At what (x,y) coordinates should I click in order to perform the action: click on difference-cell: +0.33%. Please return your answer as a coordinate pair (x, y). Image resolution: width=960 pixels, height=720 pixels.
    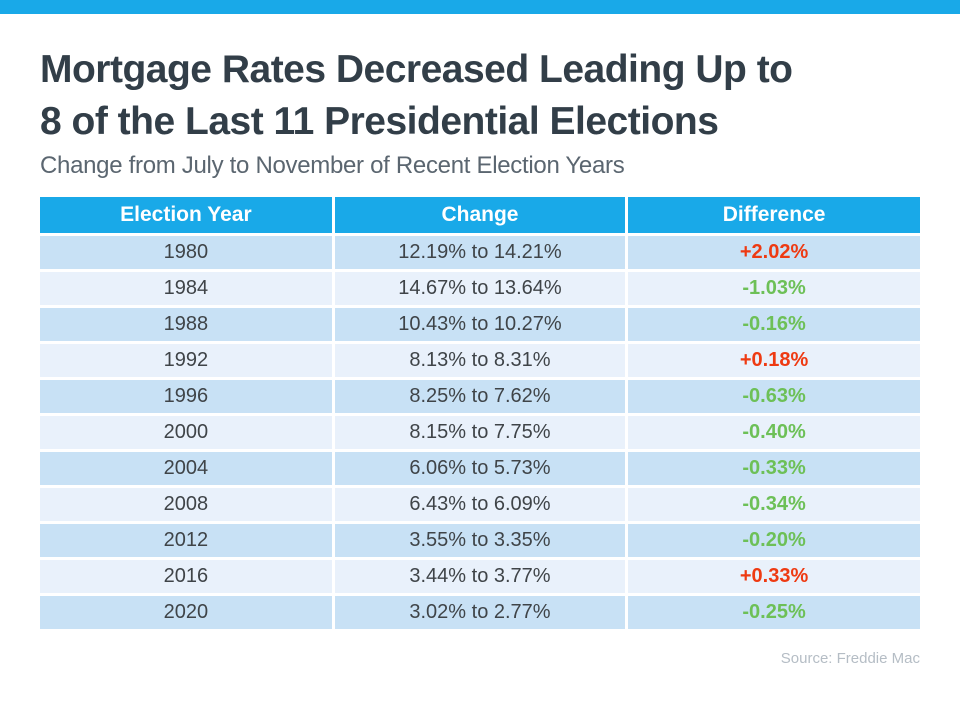
    Looking at the image, I should click on (773, 577).